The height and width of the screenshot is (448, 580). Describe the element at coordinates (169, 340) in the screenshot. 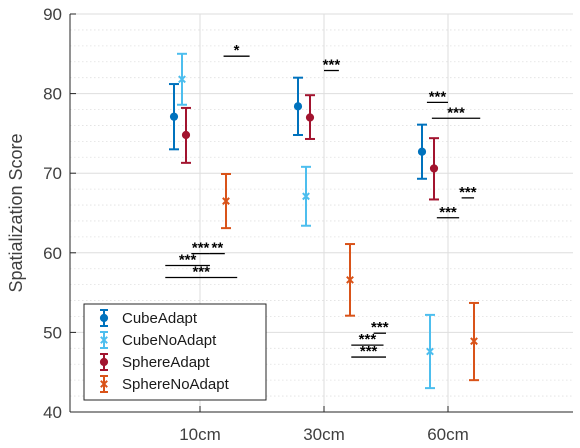

I see `legend-label: CubeNoAdapt` at that location.